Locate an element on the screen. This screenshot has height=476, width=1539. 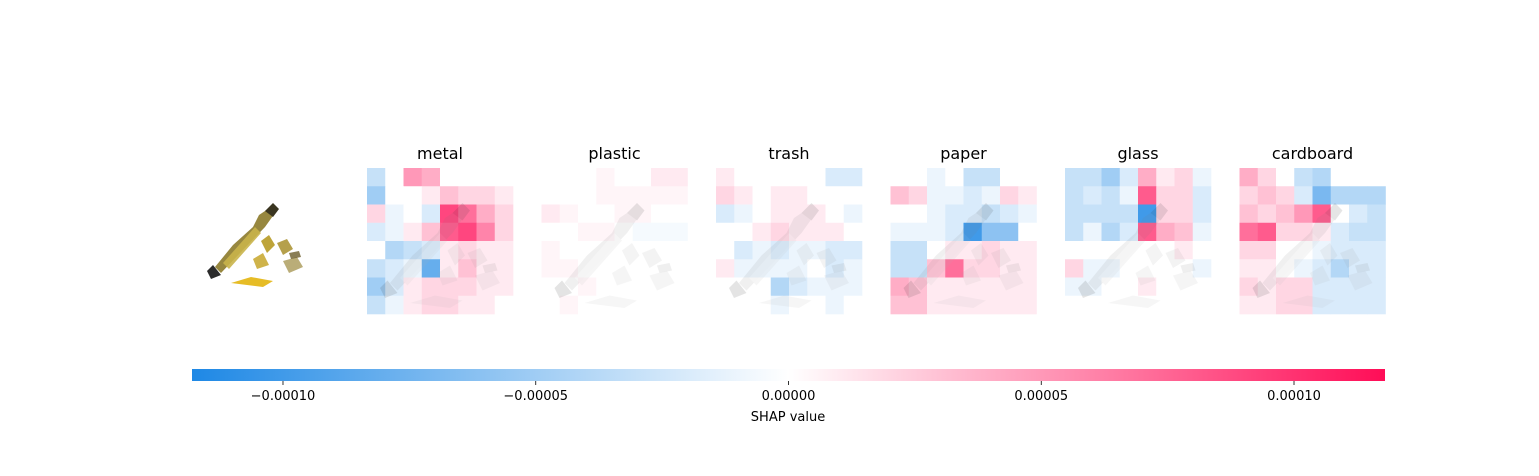
heatmap-panel-plastic: plastic is located at coordinates (614, 229).